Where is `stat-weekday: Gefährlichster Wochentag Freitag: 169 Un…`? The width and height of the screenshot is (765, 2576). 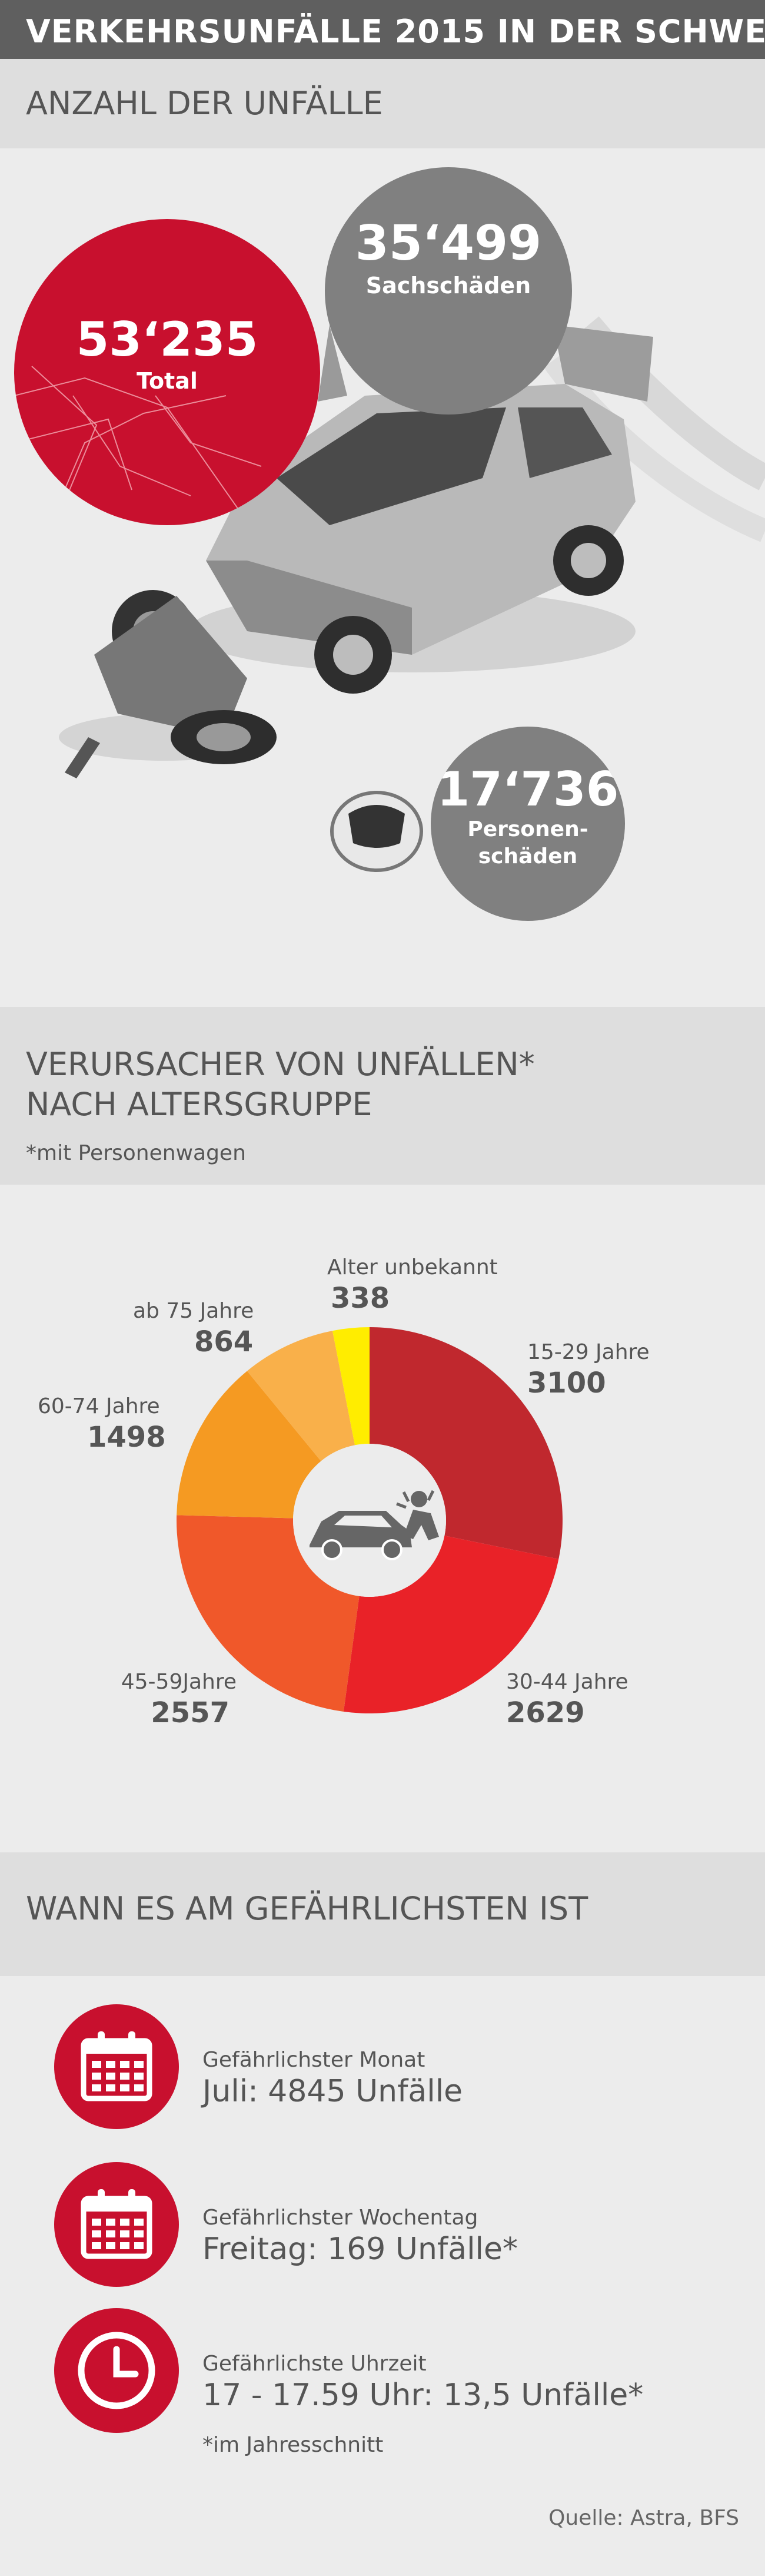
stat-weekday: Gefährlichster Wochentag Freitag: 169 Un… is located at coordinates (392, 2227).